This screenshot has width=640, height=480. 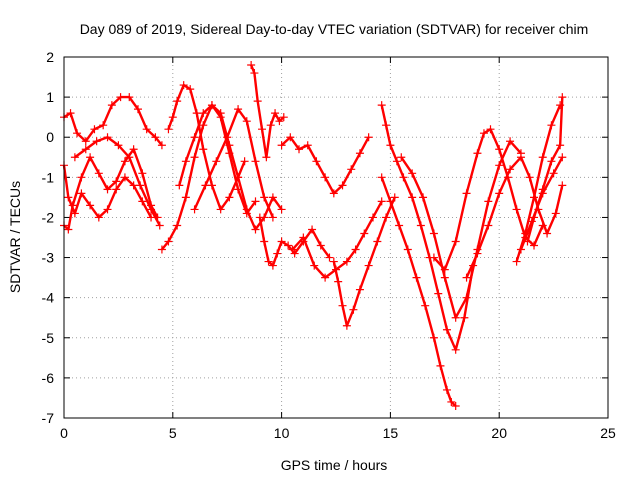 I want to click on y-tick-label: 0, so click(x=50, y=137).